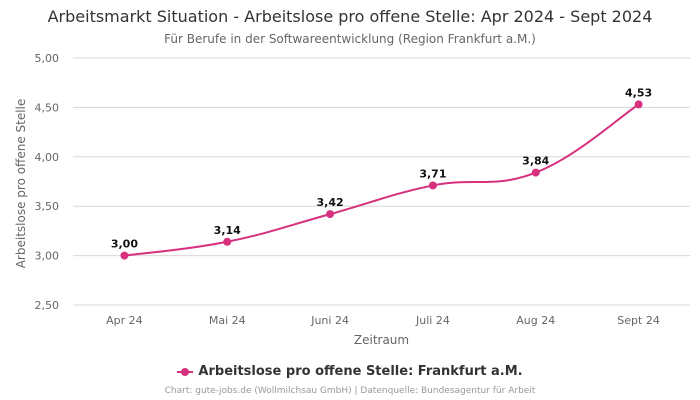  What do you see at coordinates (47, 305) in the screenshot?
I see `y-tick-label: 2,50` at bounding box center [47, 305].